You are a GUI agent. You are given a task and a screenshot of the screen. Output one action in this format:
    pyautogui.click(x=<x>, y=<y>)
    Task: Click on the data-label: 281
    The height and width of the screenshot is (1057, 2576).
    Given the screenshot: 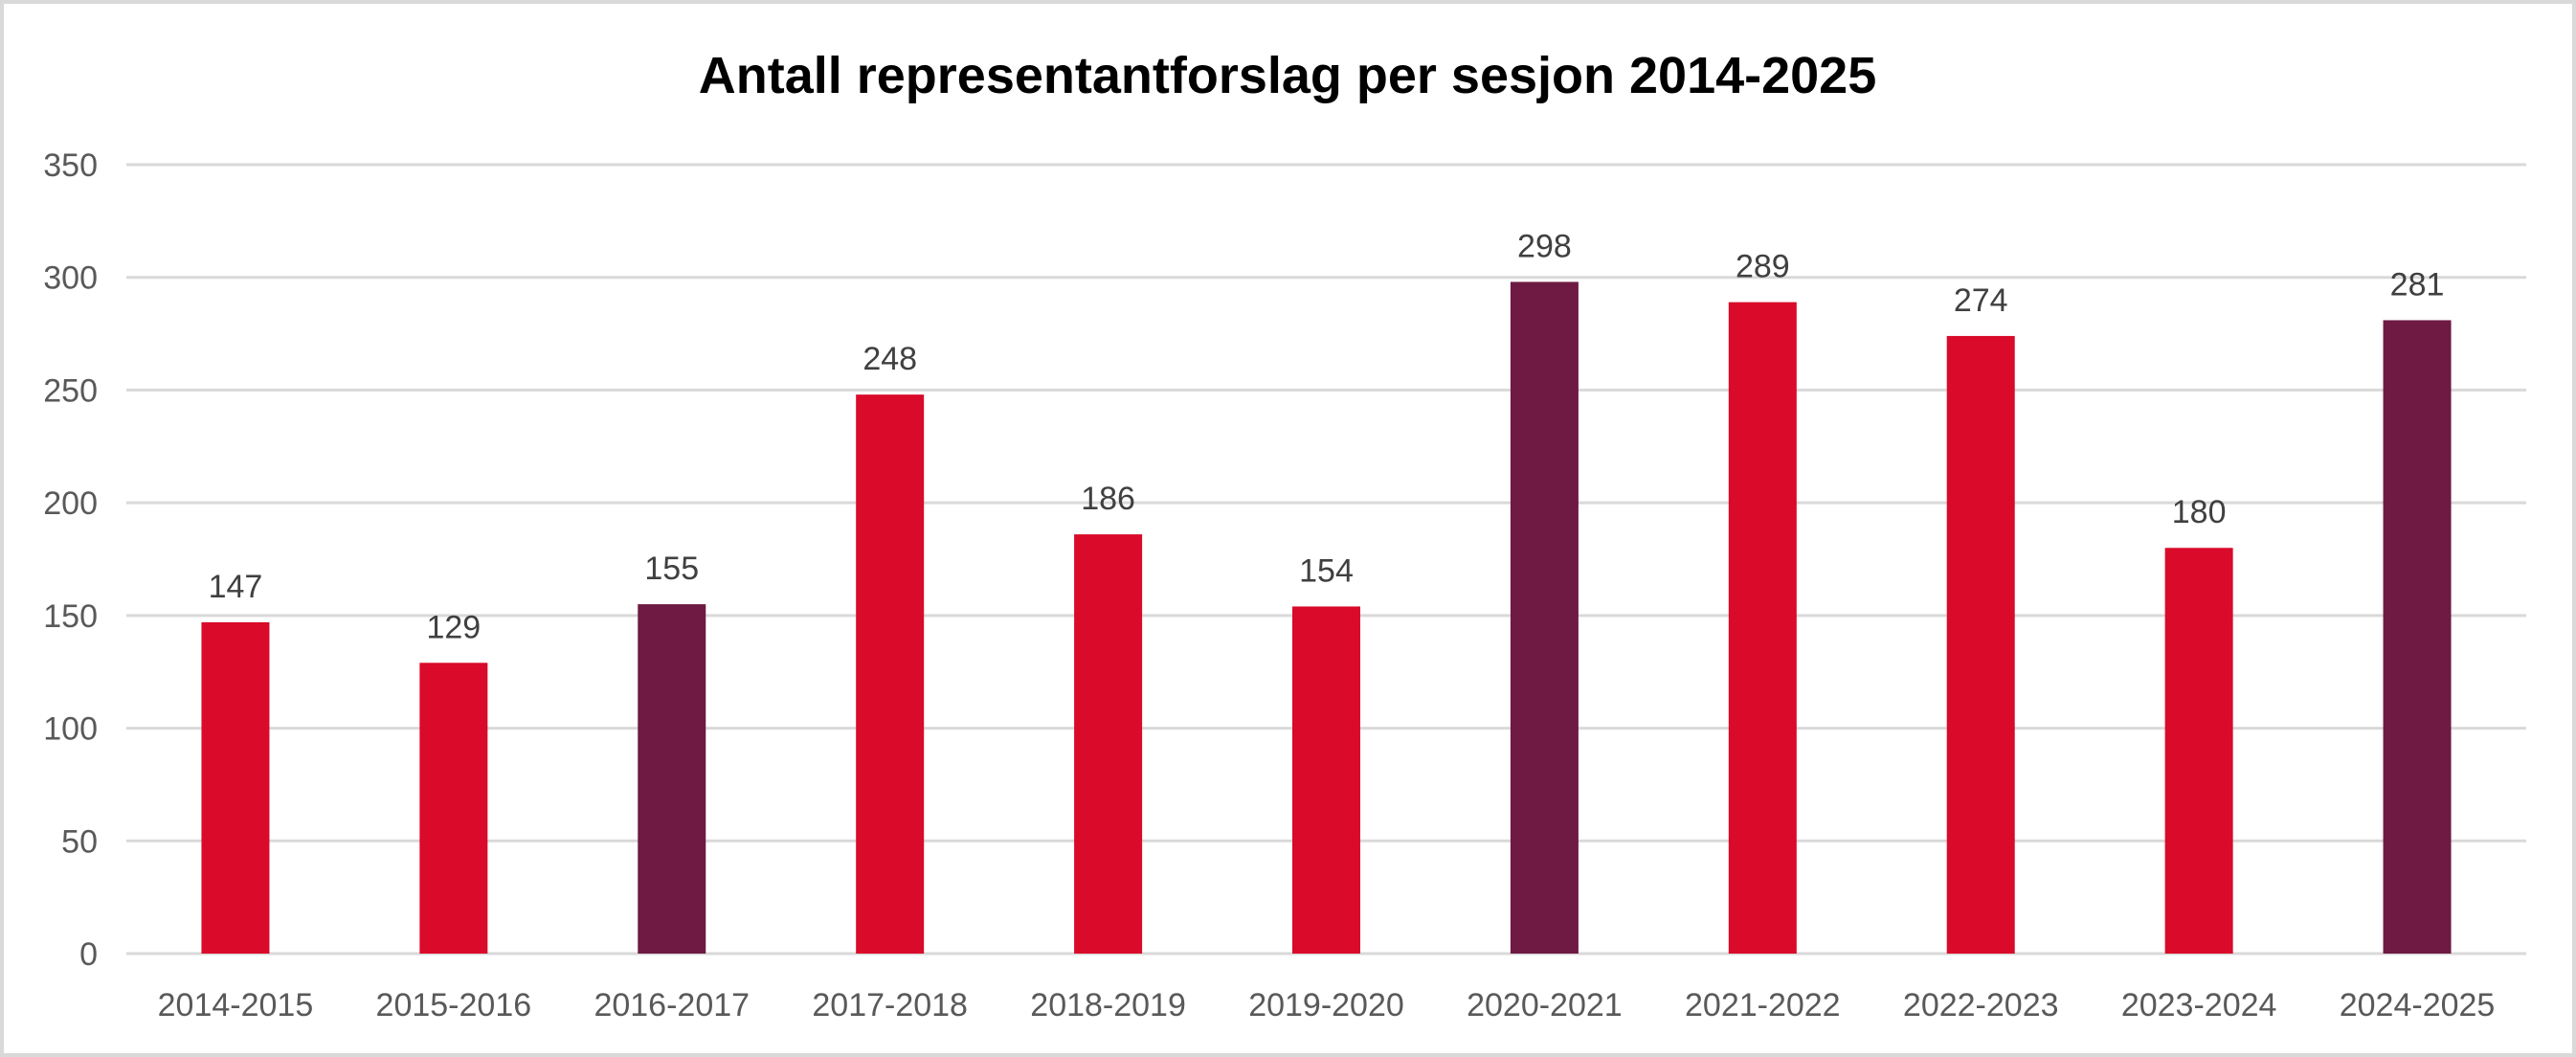 What is the action you would take?
    pyautogui.click(x=2418, y=284)
    